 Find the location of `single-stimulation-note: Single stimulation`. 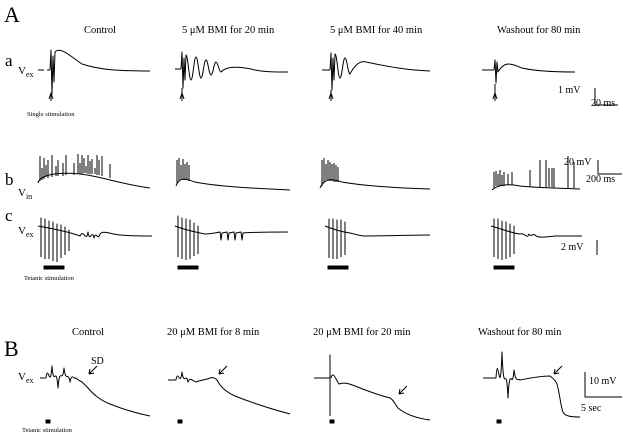

single-stimulation-note: Single stimulation is located at coordinates (51, 114).